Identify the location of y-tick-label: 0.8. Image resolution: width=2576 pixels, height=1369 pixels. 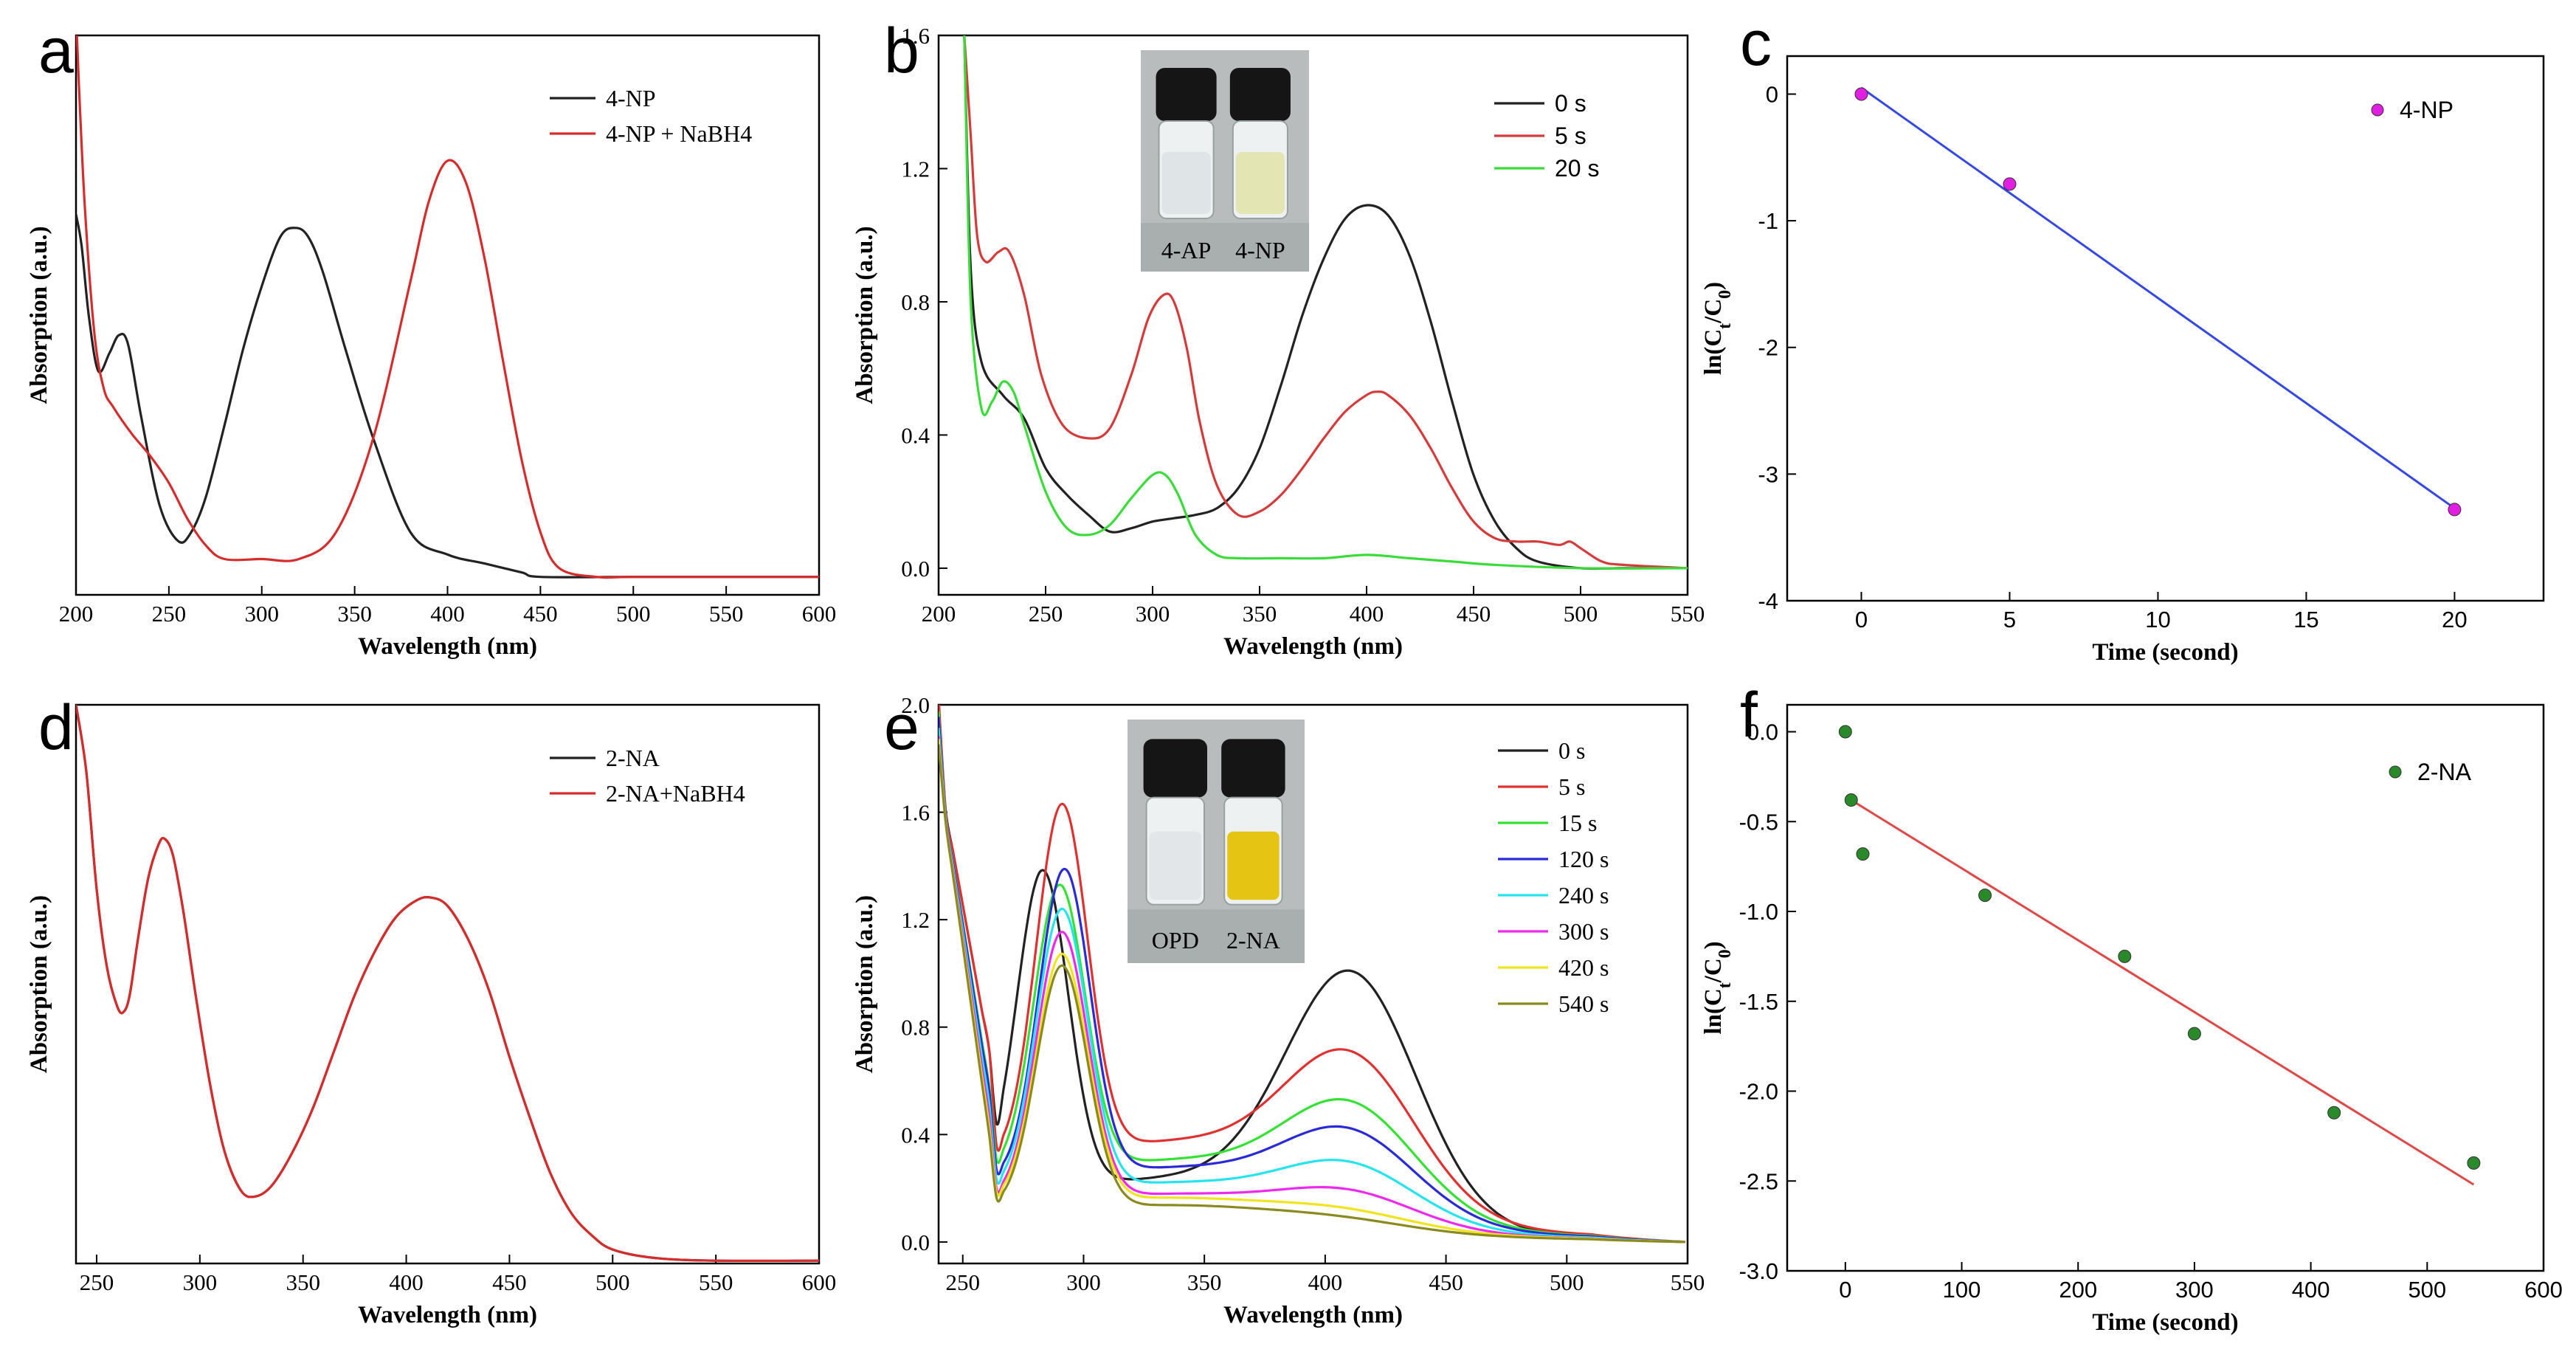
(916, 302).